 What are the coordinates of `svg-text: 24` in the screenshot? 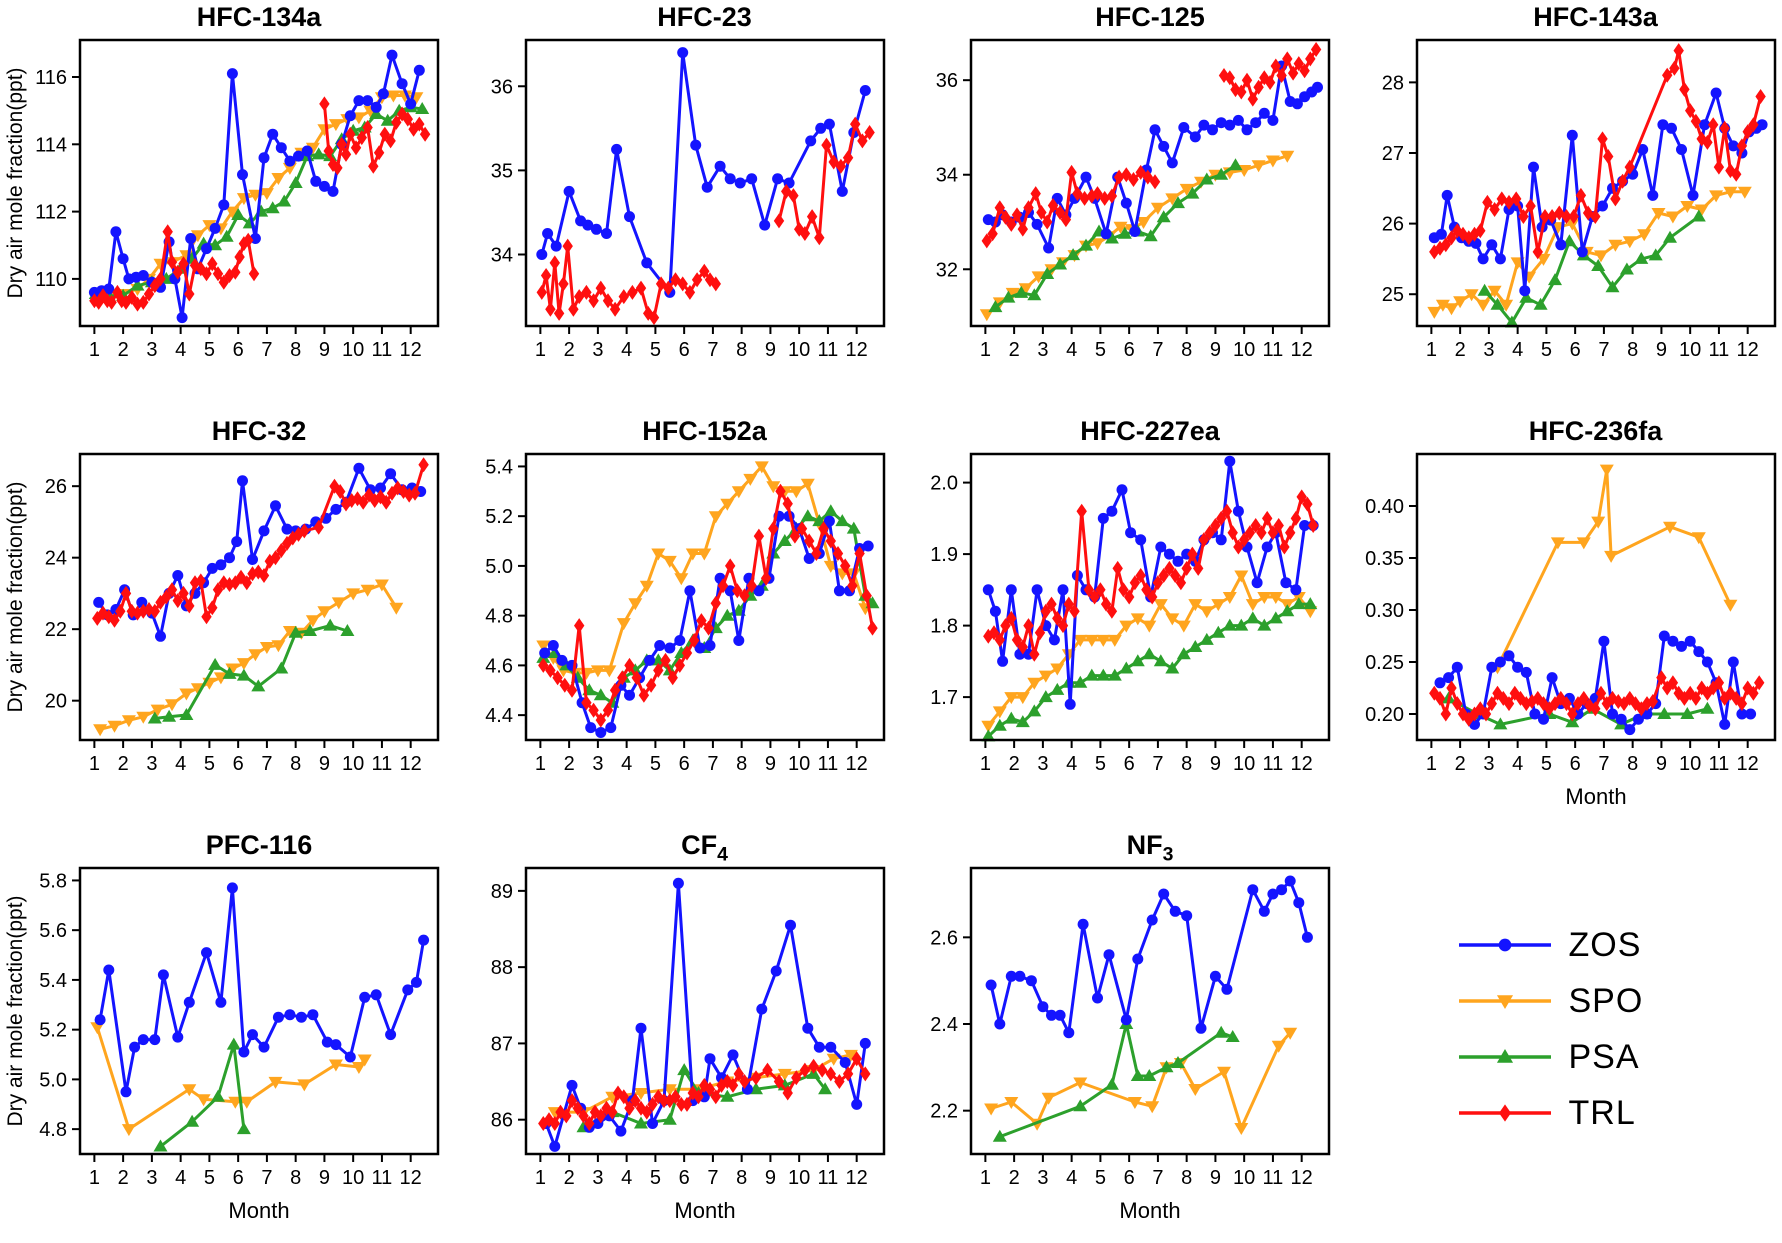 It's located at (56, 559).